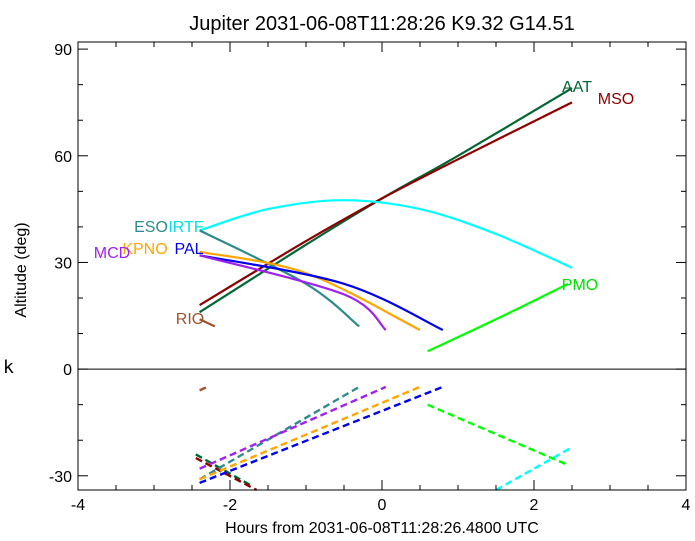 The image size is (695, 541). Describe the element at coordinates (60, 477) in the screenshot. I see `y-tick-label: -30` at that location.